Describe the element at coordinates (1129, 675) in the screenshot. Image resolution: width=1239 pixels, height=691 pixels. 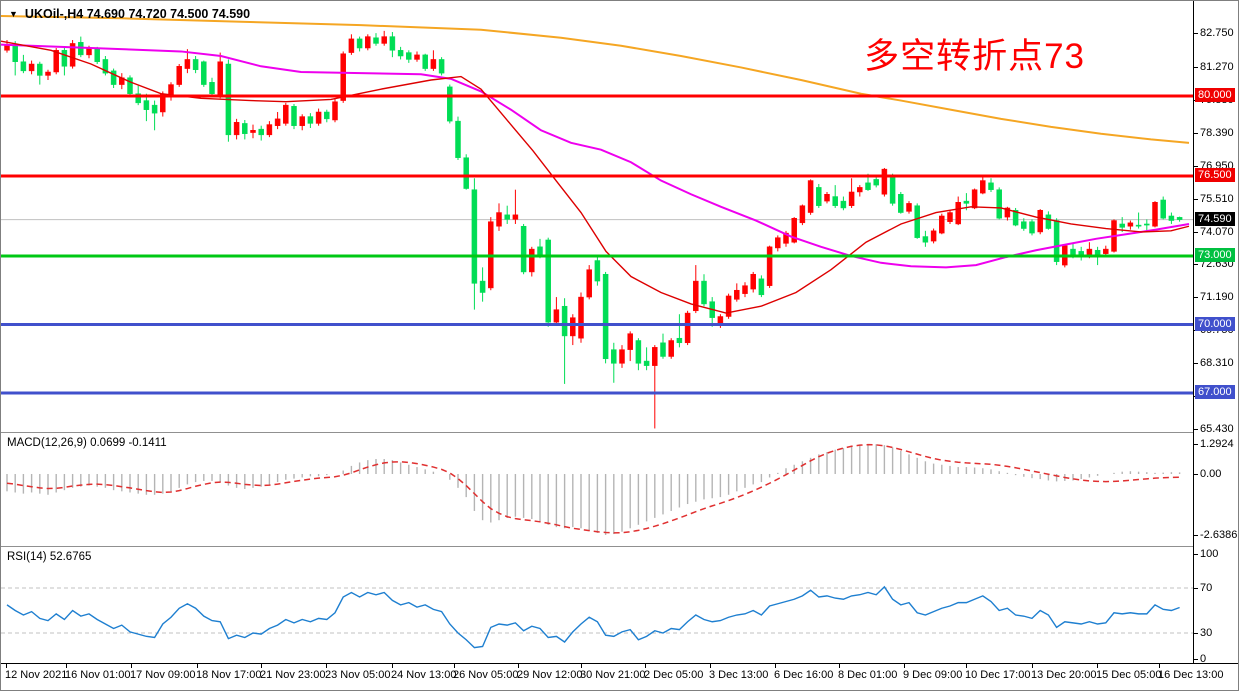
I see `time-label: 15 Dec 05:00` at that location.